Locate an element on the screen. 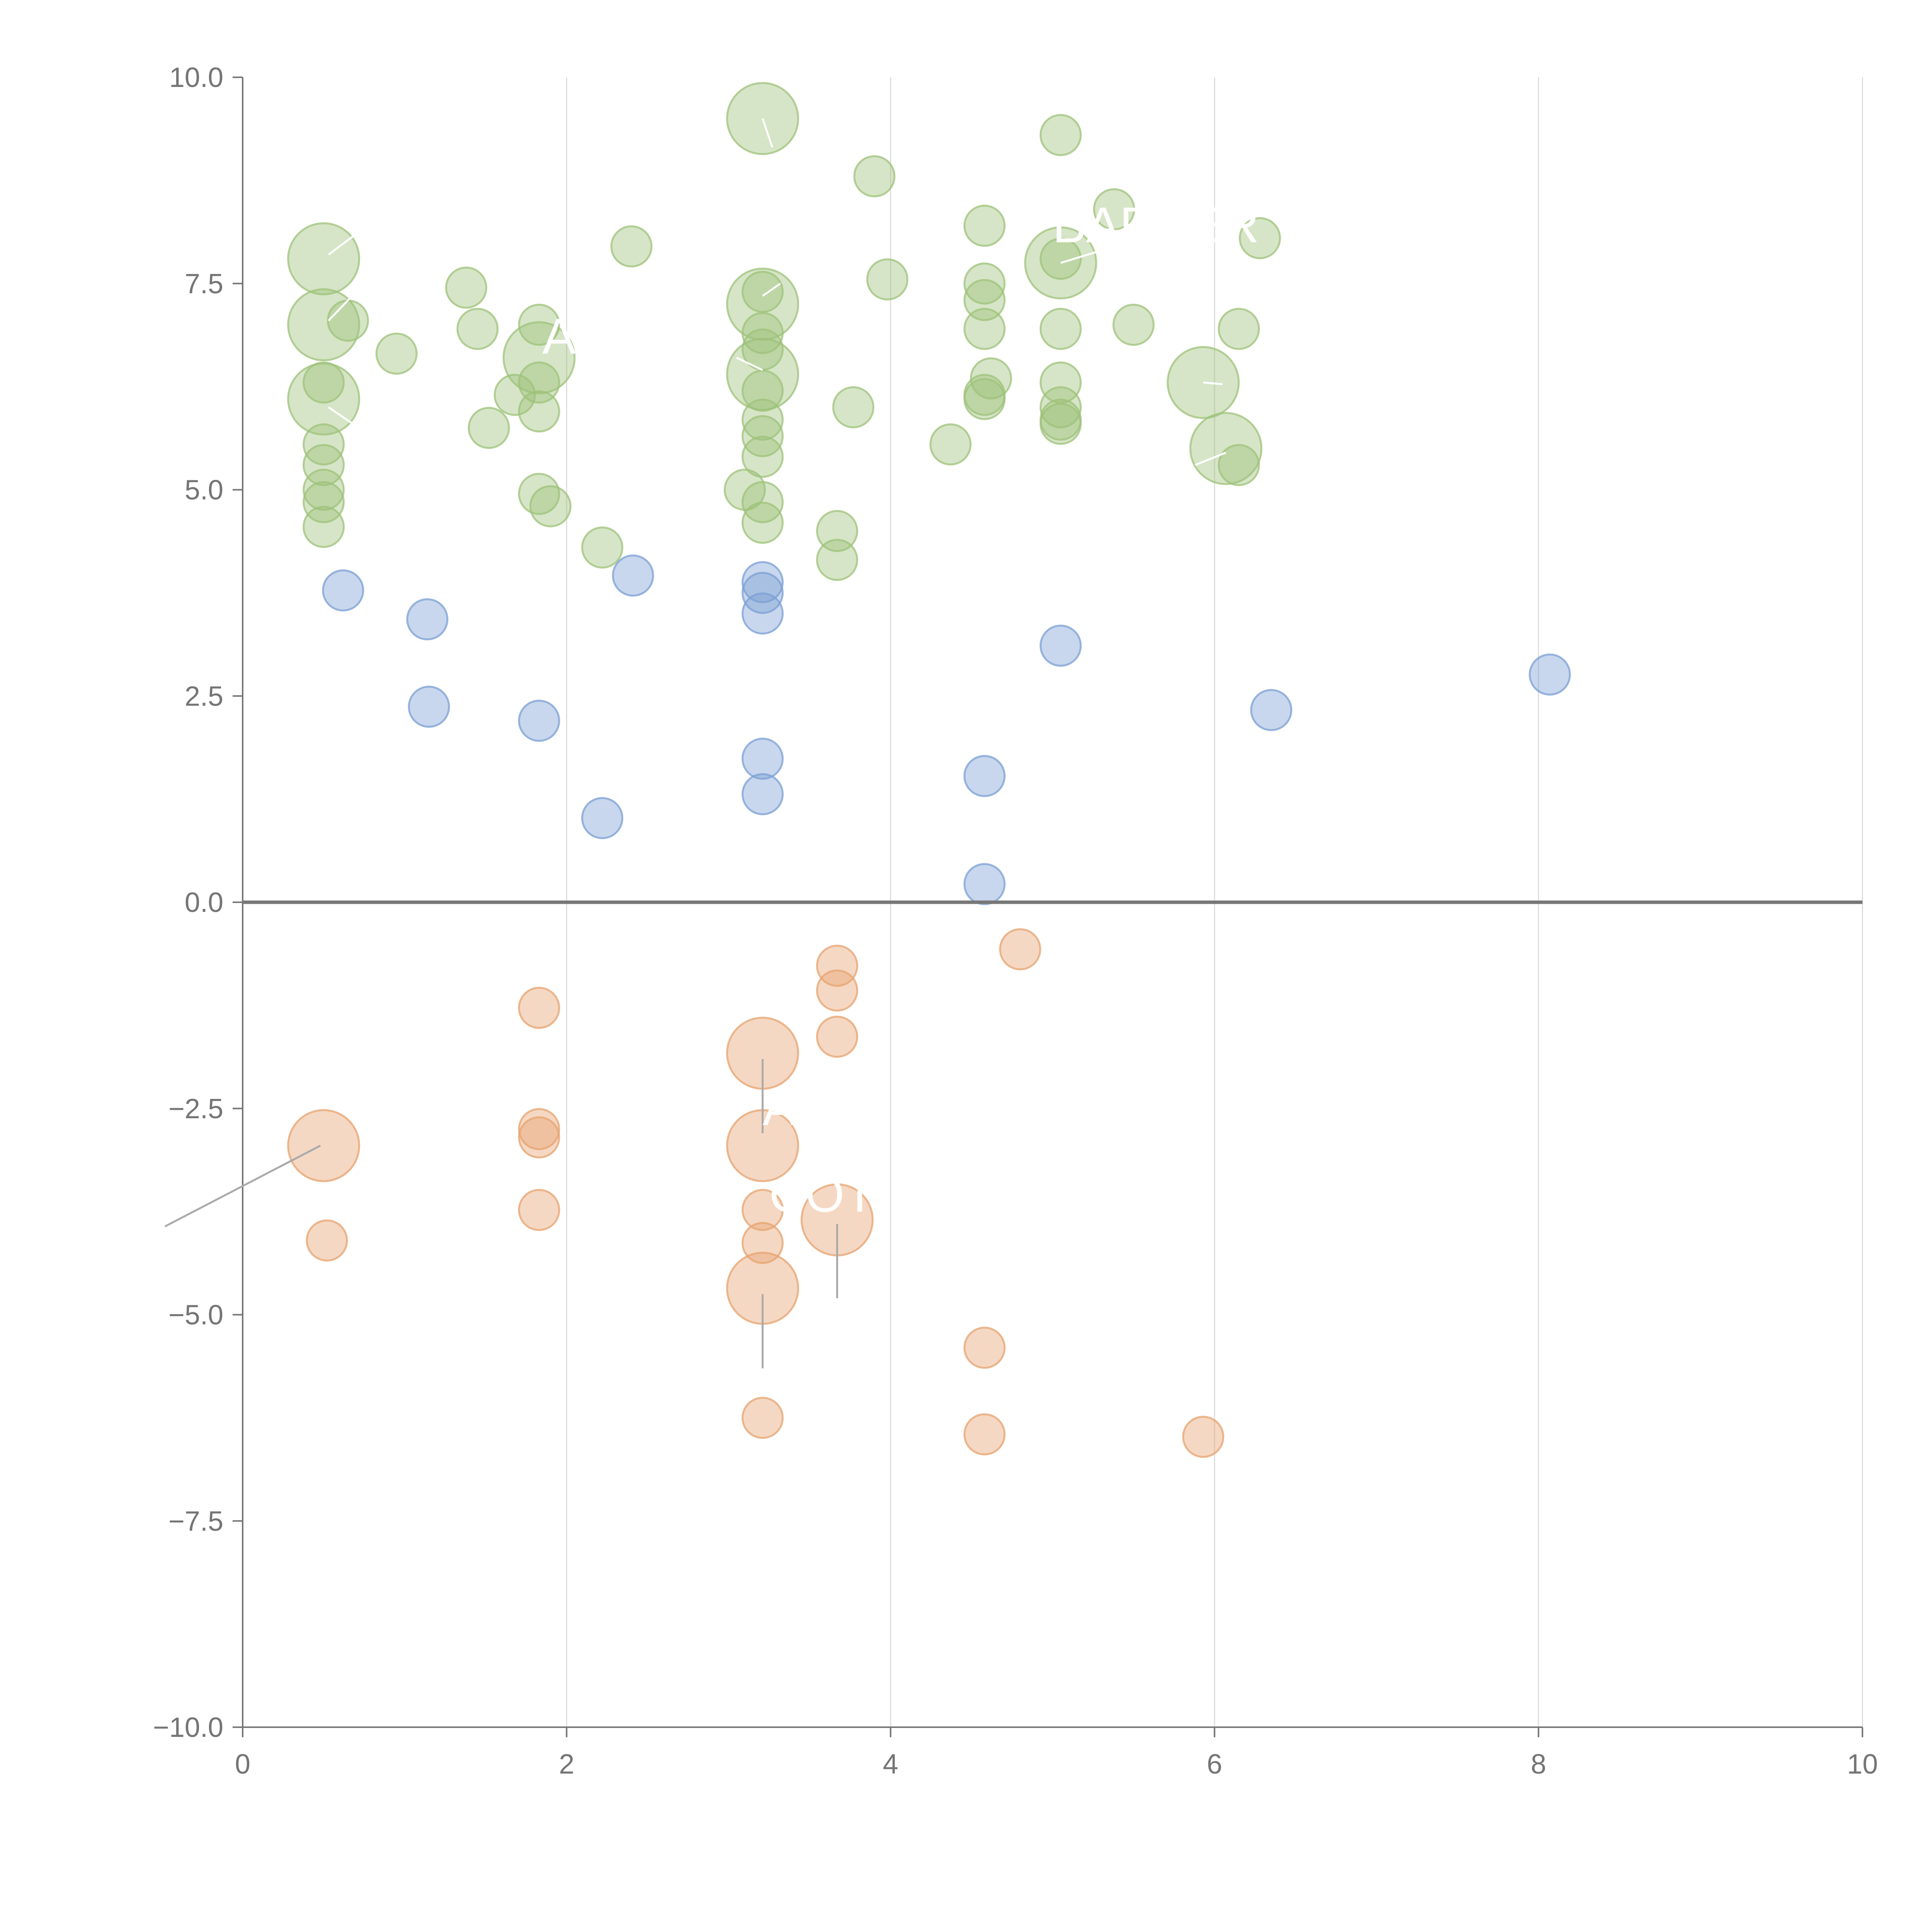  y-tick-label: 10.0 is located at coordinates (196, 78).